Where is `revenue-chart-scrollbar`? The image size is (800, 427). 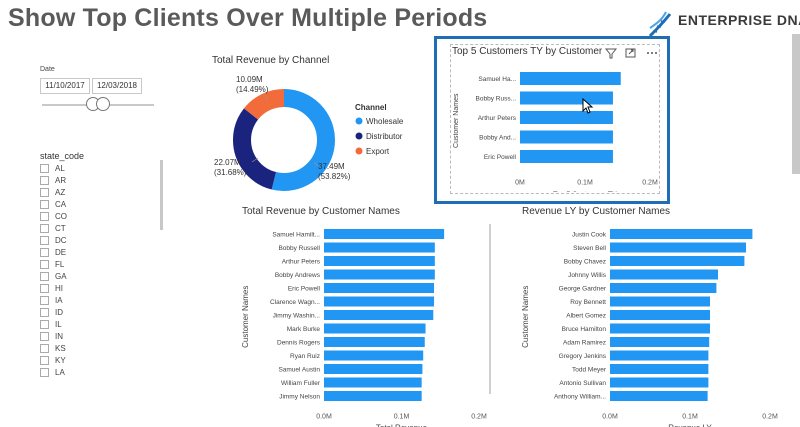 revenue-chart-scrollbar is located at coordinates (490, 309).